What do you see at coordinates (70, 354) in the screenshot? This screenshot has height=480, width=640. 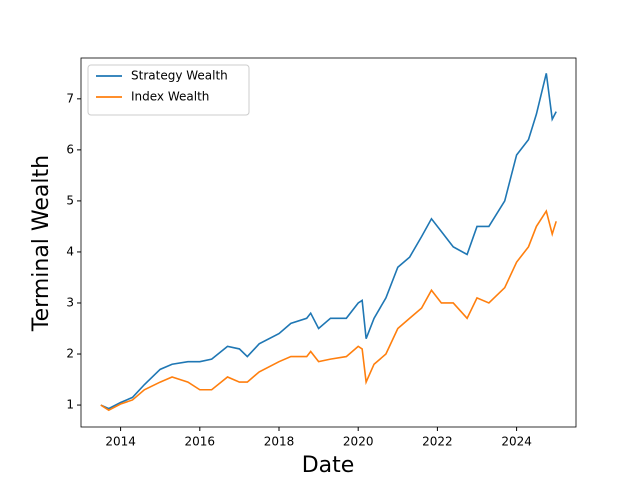 I see `y-tick-label: 2` at bounding box center [70, 354].